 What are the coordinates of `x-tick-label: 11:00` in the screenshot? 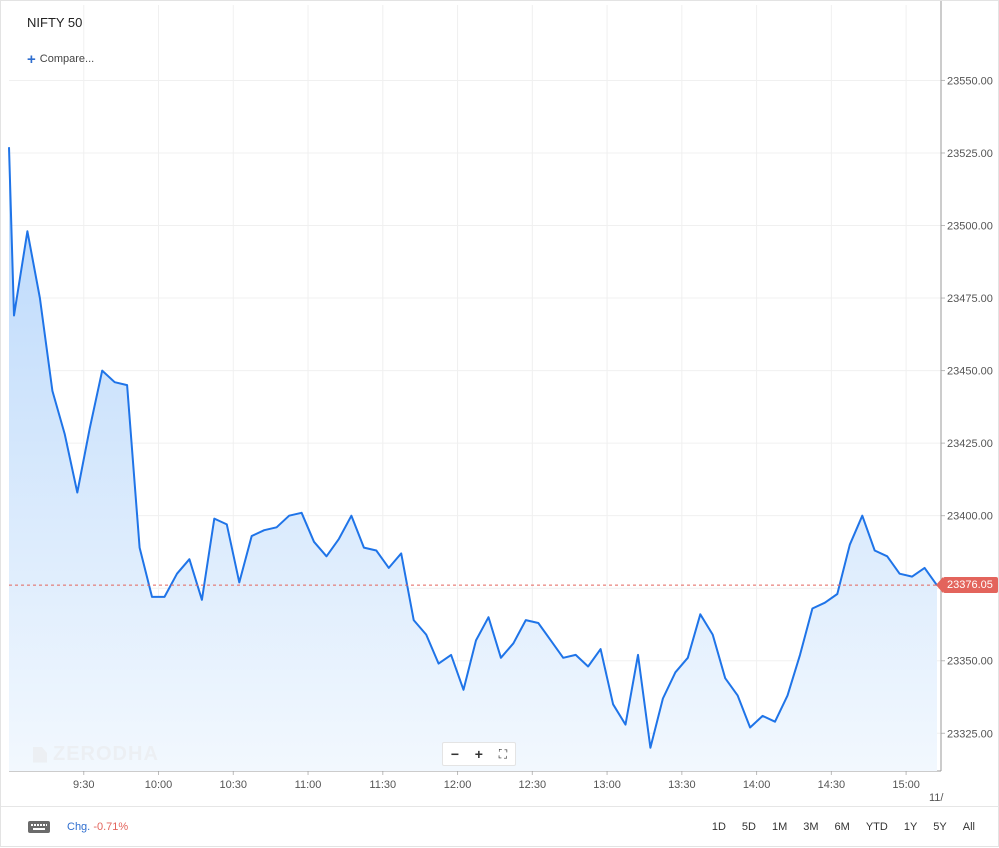 It's located at (308, 785).